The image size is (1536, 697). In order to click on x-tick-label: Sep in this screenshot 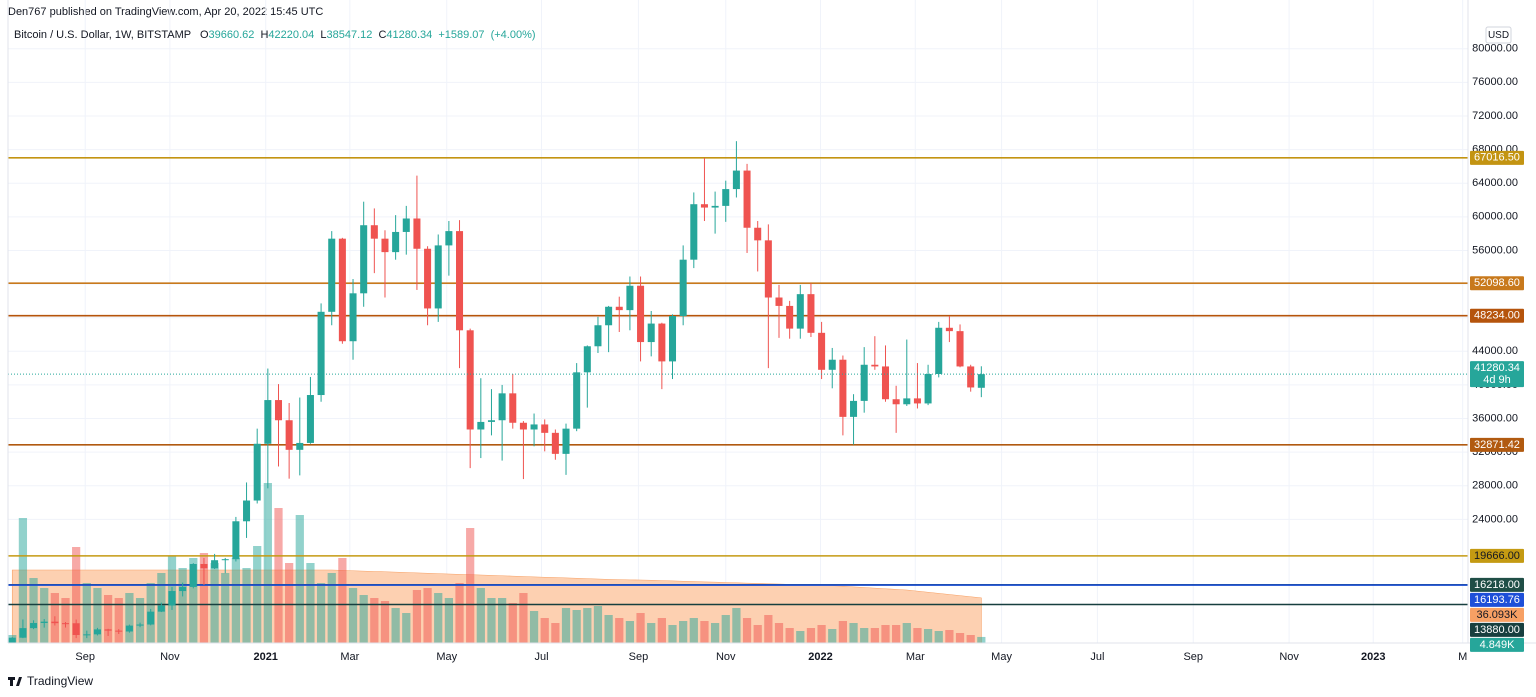, I will do `click(1193, 657)`.